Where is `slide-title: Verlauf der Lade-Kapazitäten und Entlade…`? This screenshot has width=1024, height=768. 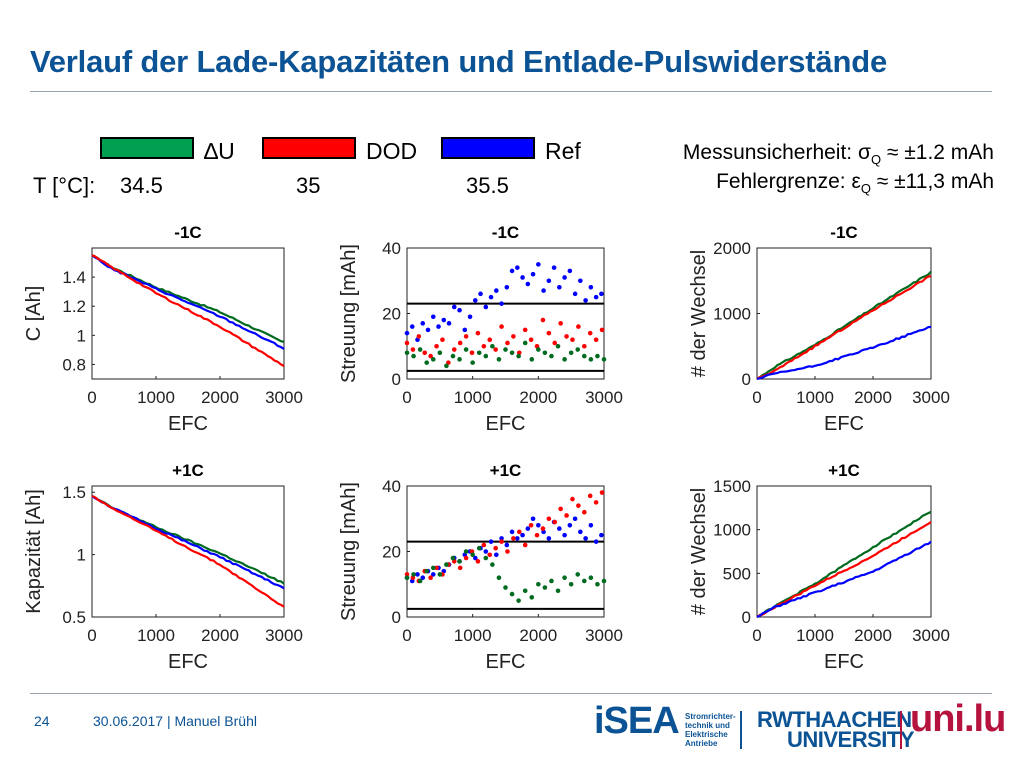
slide-title: Verlauf der Lade-Kapazitäten und Entlade… is located at coordinates (458, 61).